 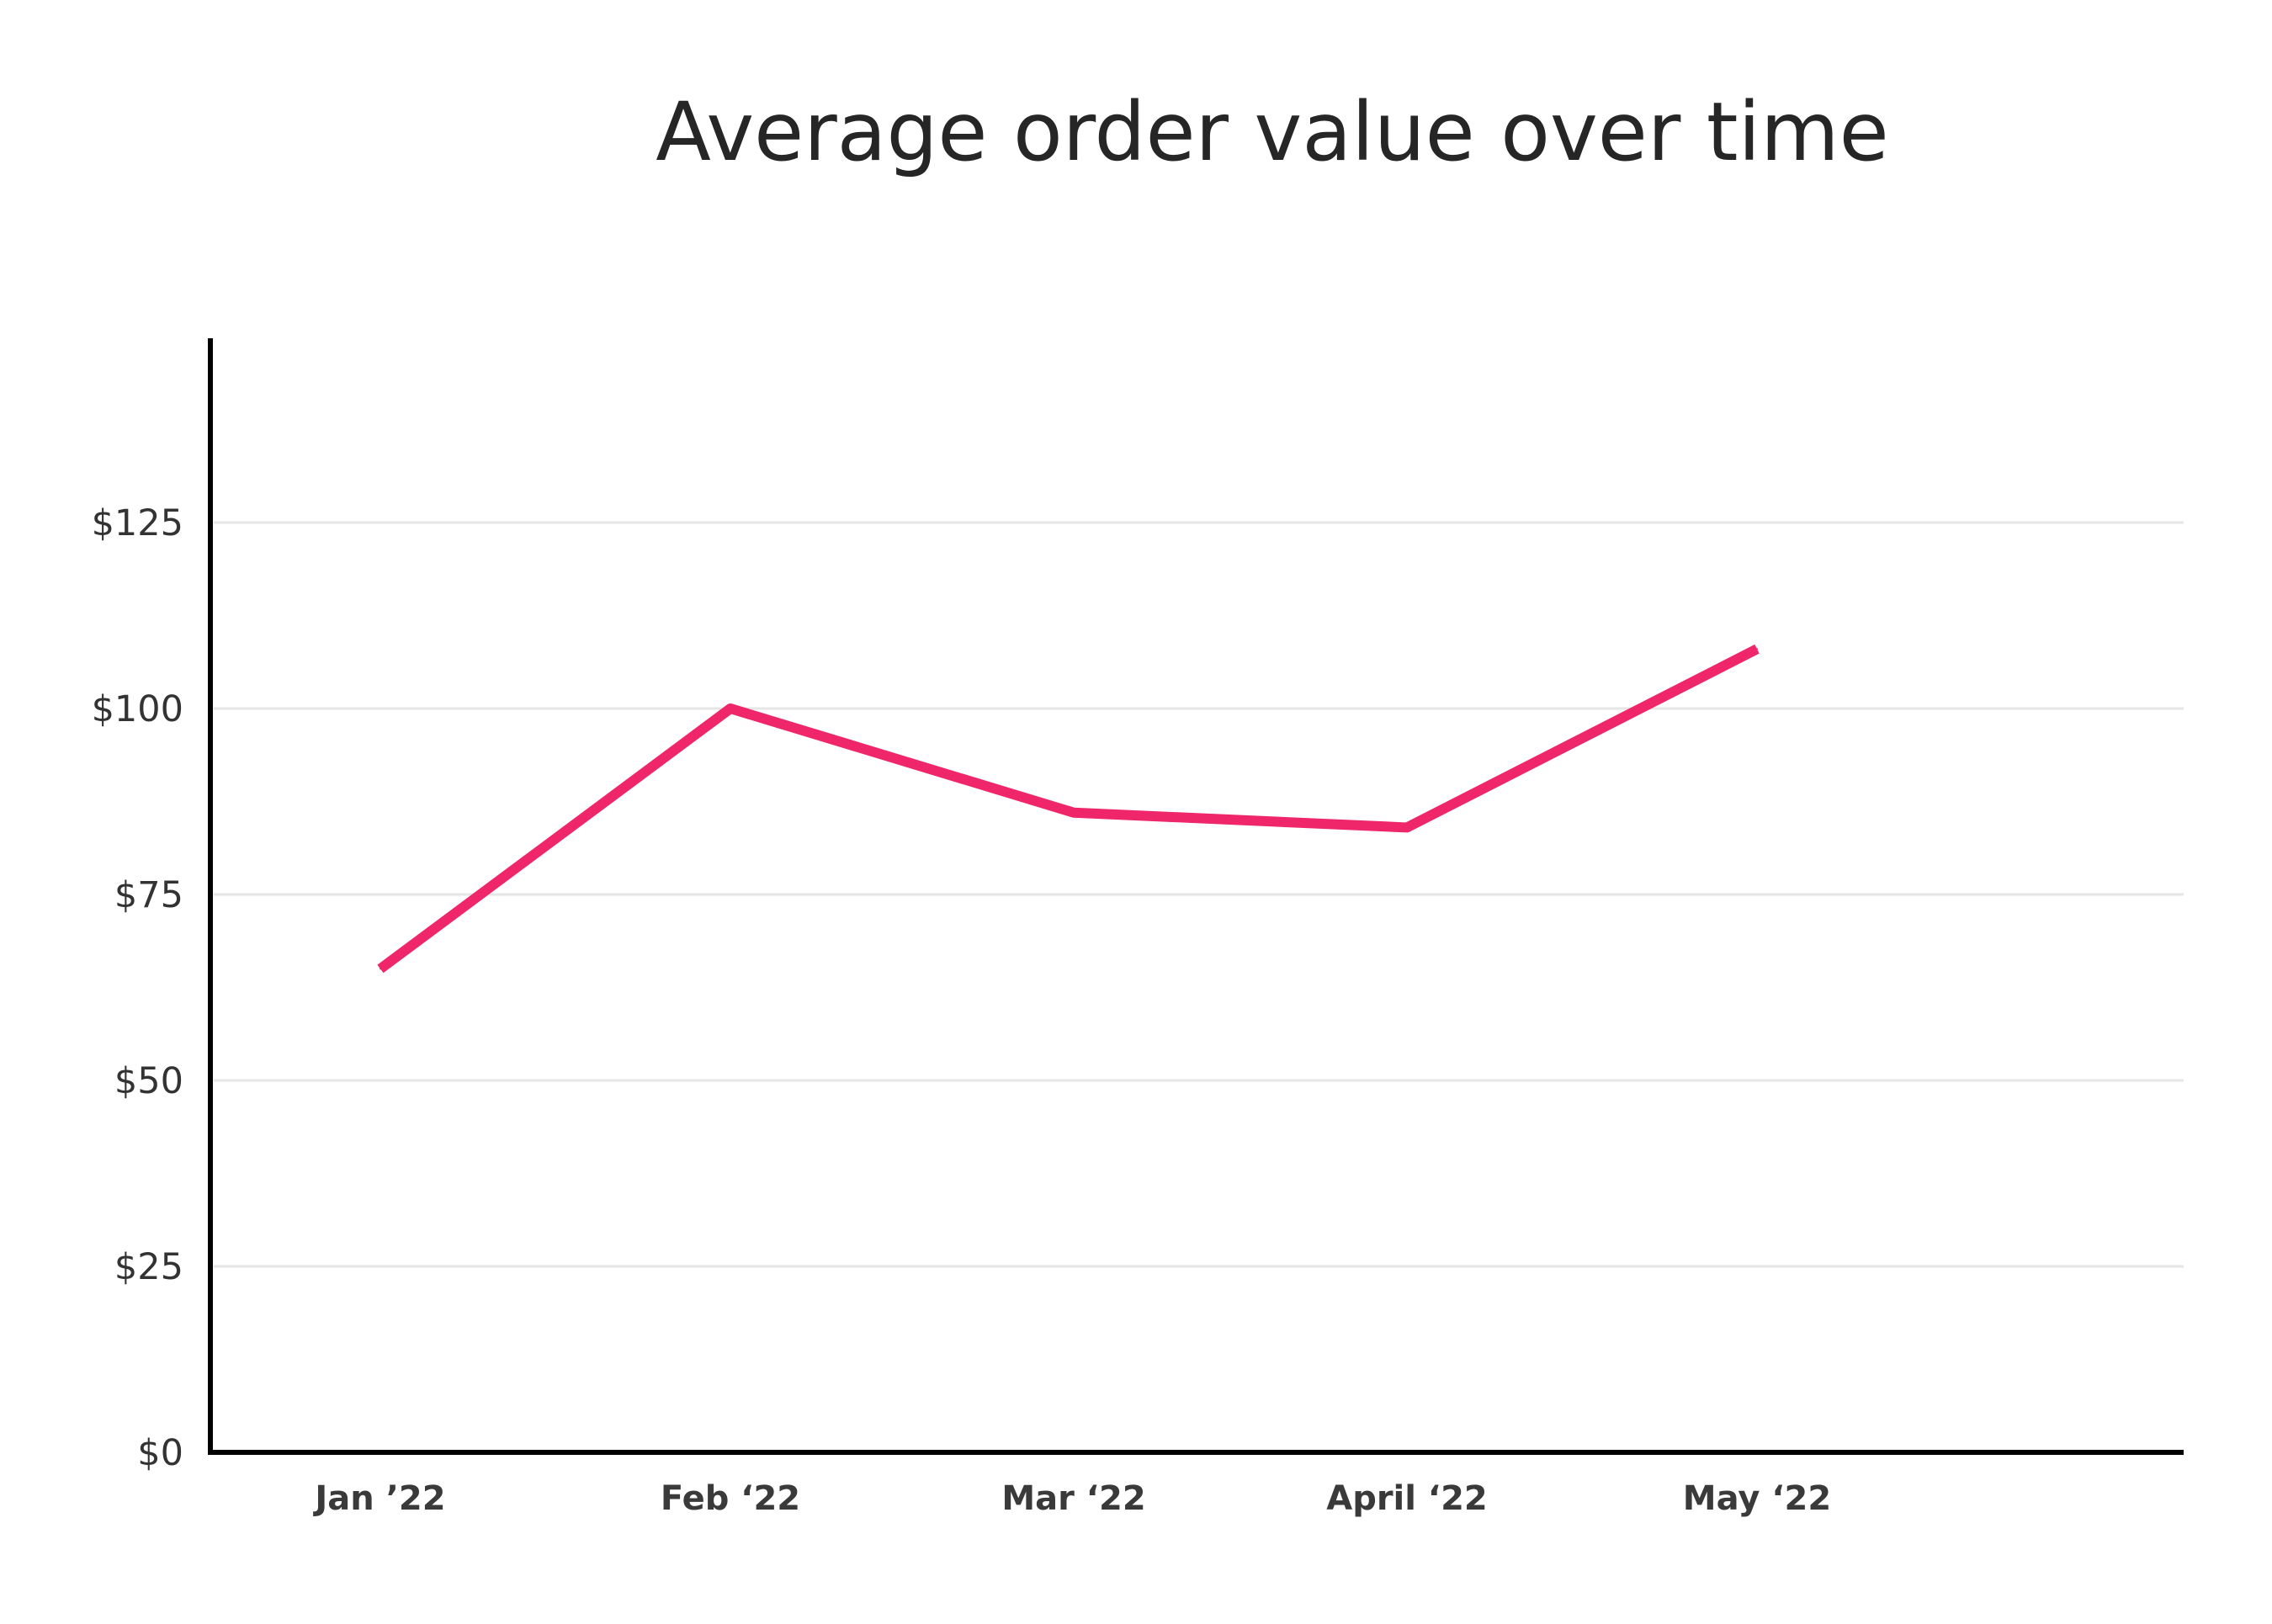 I want to click on x-tick-label: Mar ‘22, so click(x=1073, y=1498).